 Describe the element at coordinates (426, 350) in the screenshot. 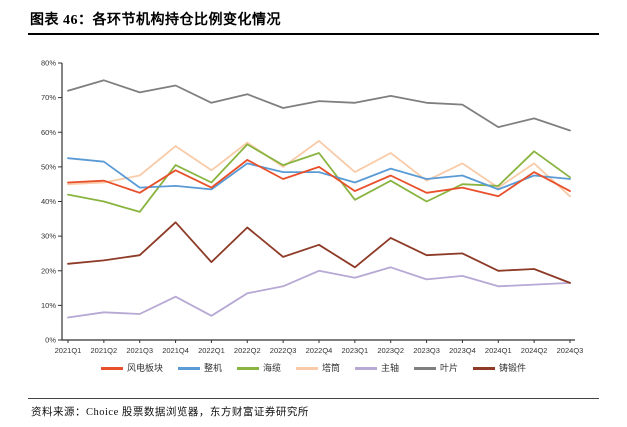

I see `x-tick-label: 2023Q3` at that location.